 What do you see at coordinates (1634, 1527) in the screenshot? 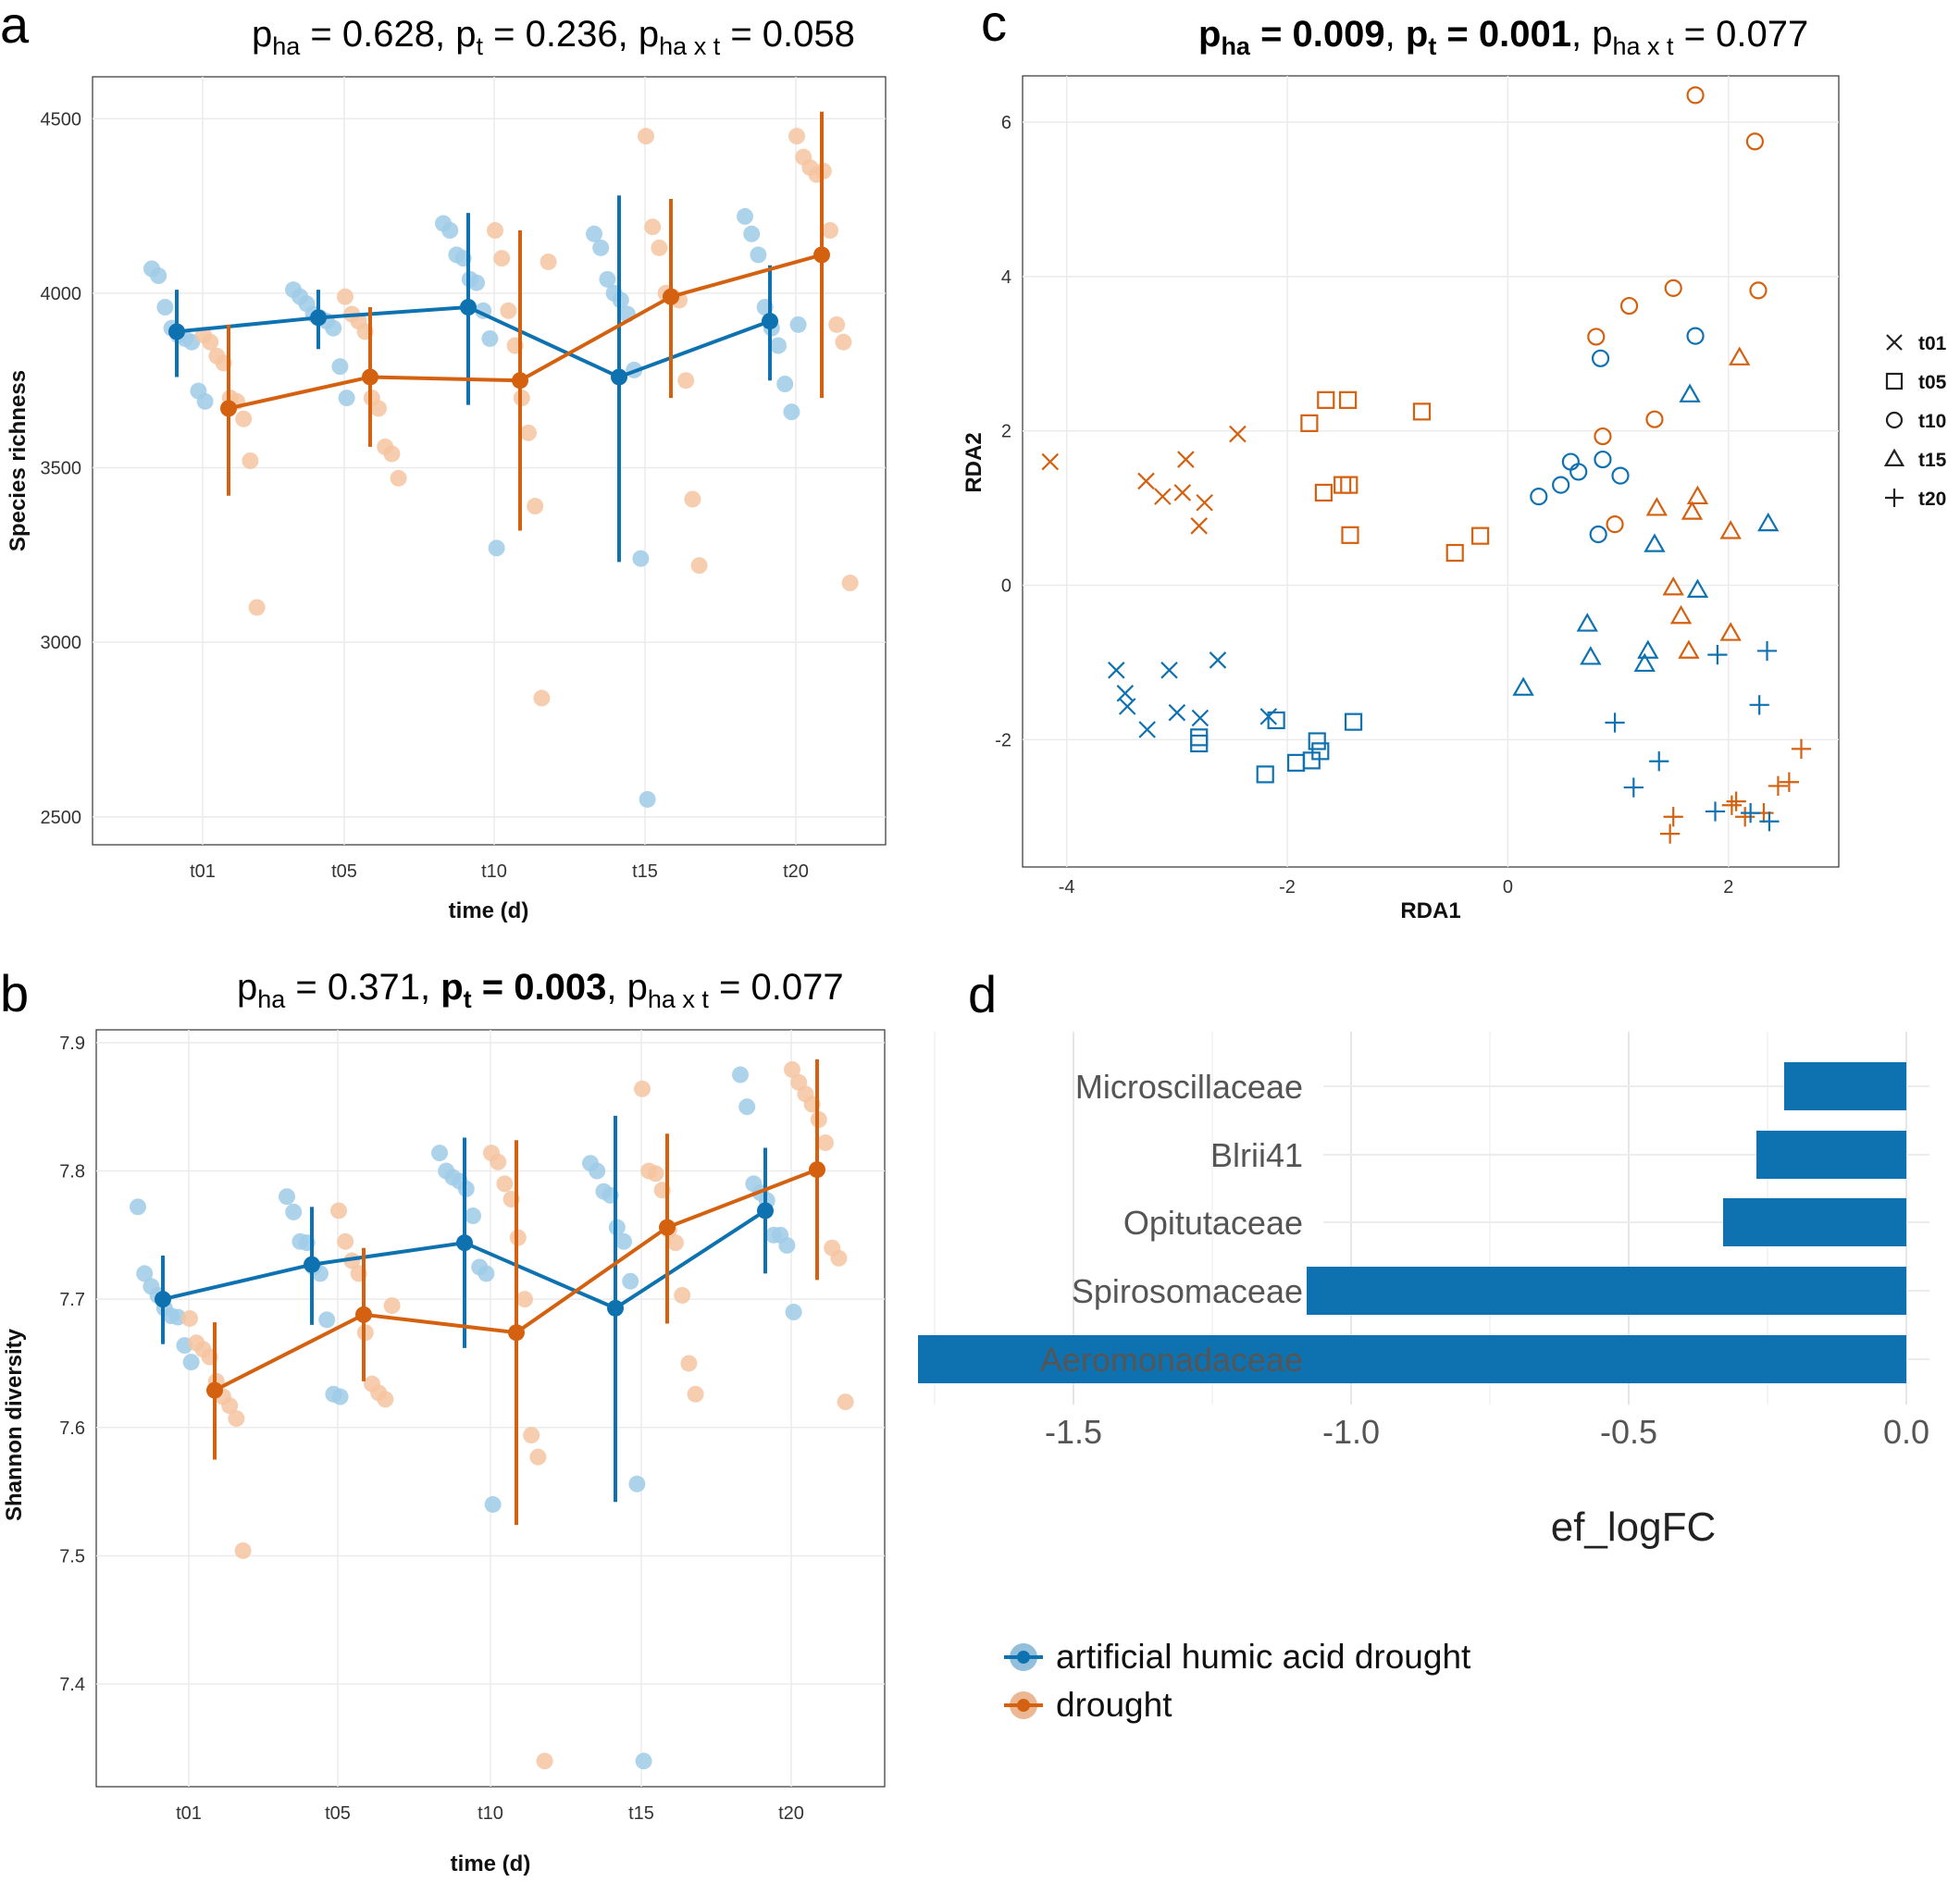
I see `panel-d-x-axis-label: ef_logFC` at bounding box center [1634, 1527].